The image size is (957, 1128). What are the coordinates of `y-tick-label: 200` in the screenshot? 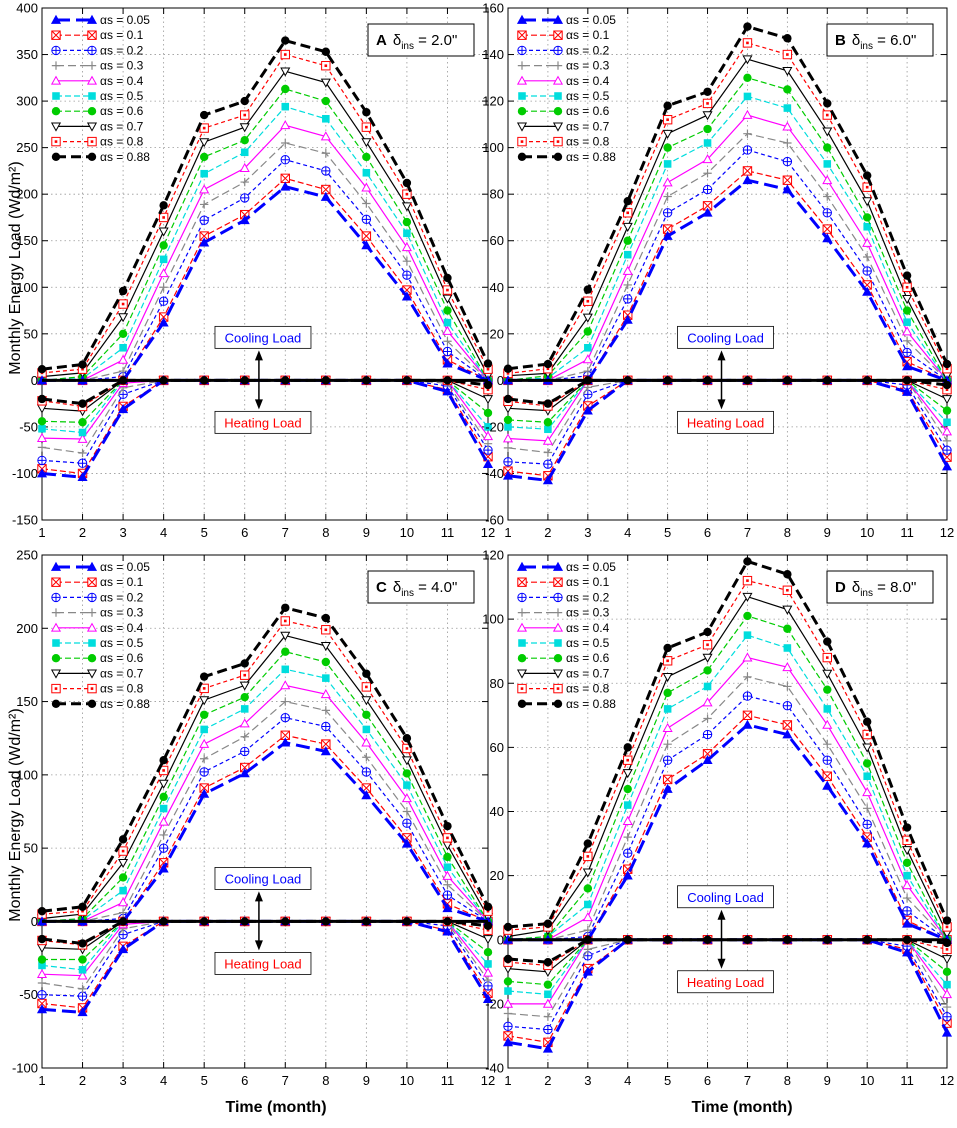 It's located at (27, 194).